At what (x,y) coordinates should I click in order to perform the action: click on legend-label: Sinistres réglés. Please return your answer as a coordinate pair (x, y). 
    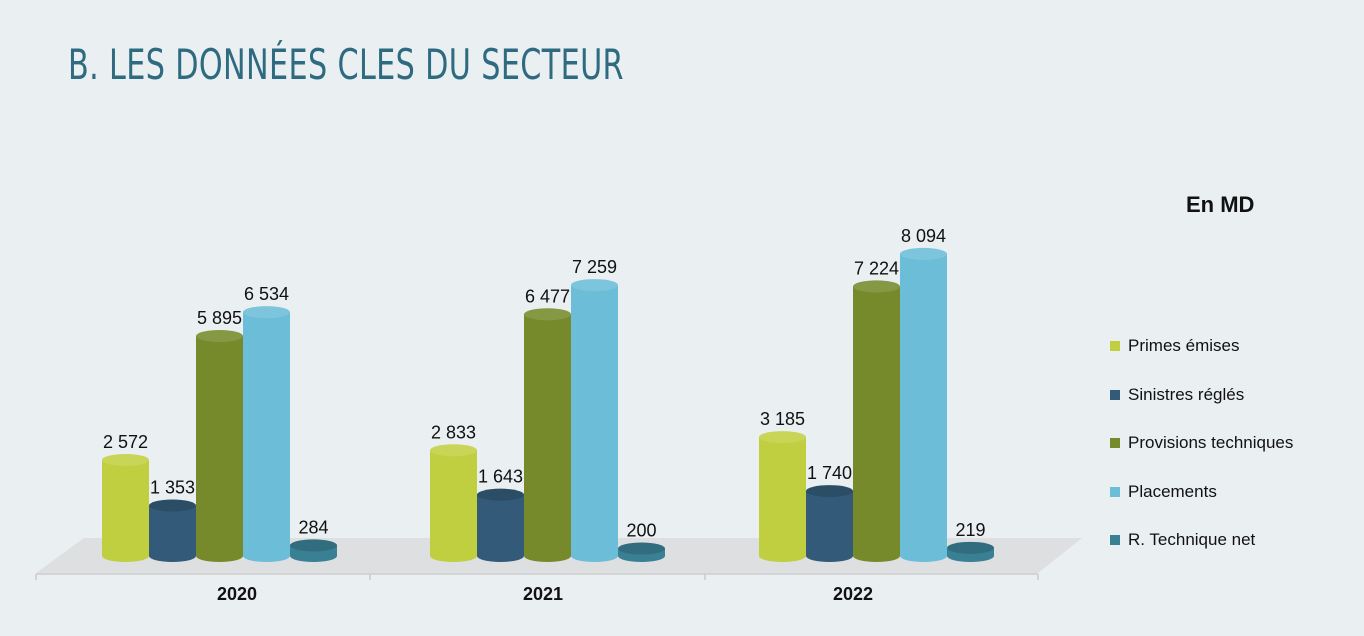
    Looking at the image, I should click on (1186, 394).